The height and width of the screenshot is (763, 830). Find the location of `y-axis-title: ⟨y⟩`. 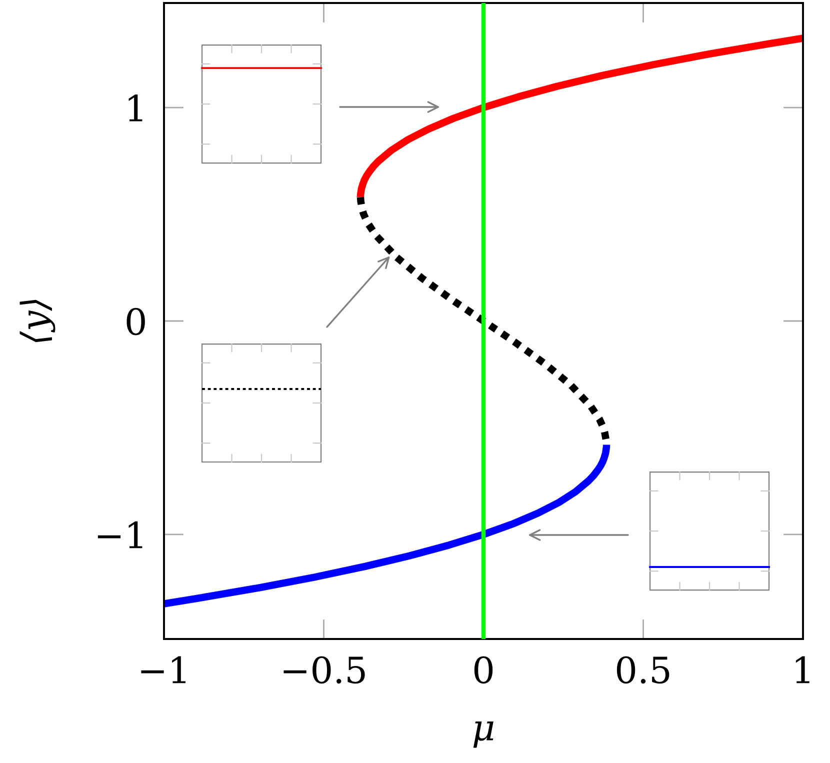

y-axis-title: ⟨y⟩ is located at coordinates (38, 321).